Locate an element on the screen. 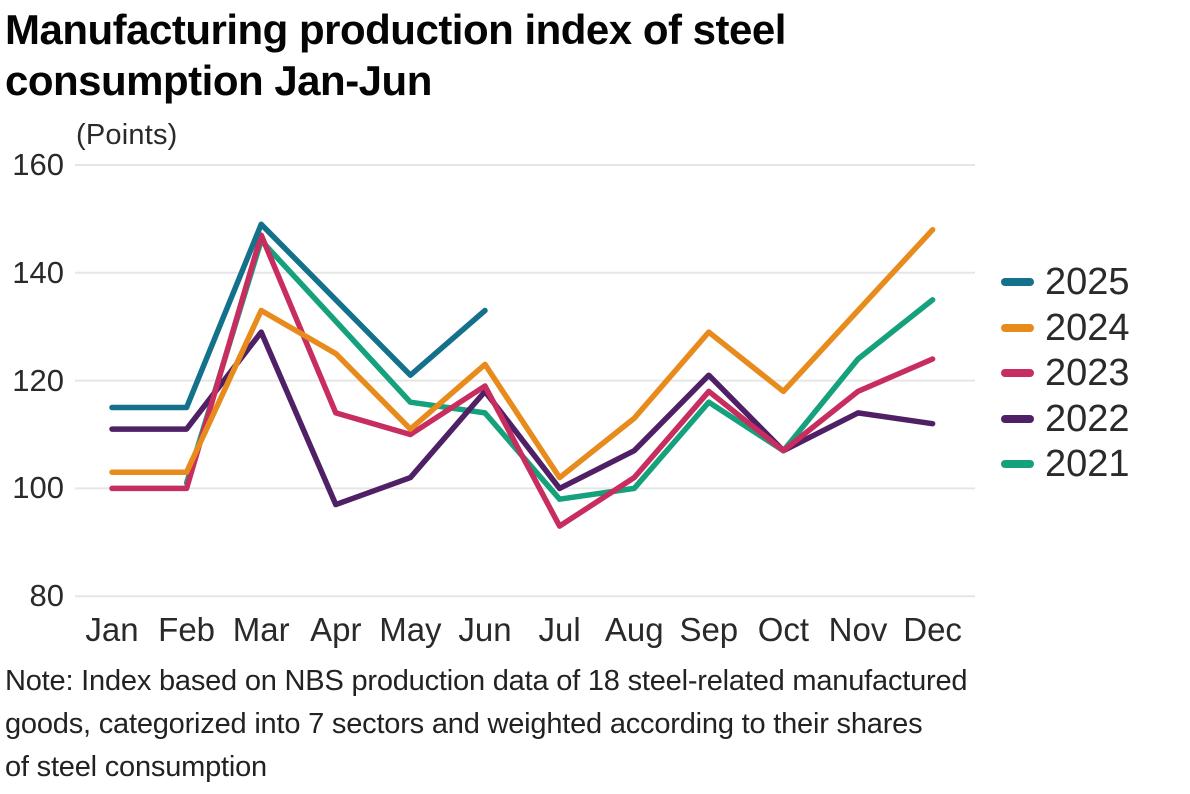  y-tick-80: 80 is located at coordinates (46, 596).